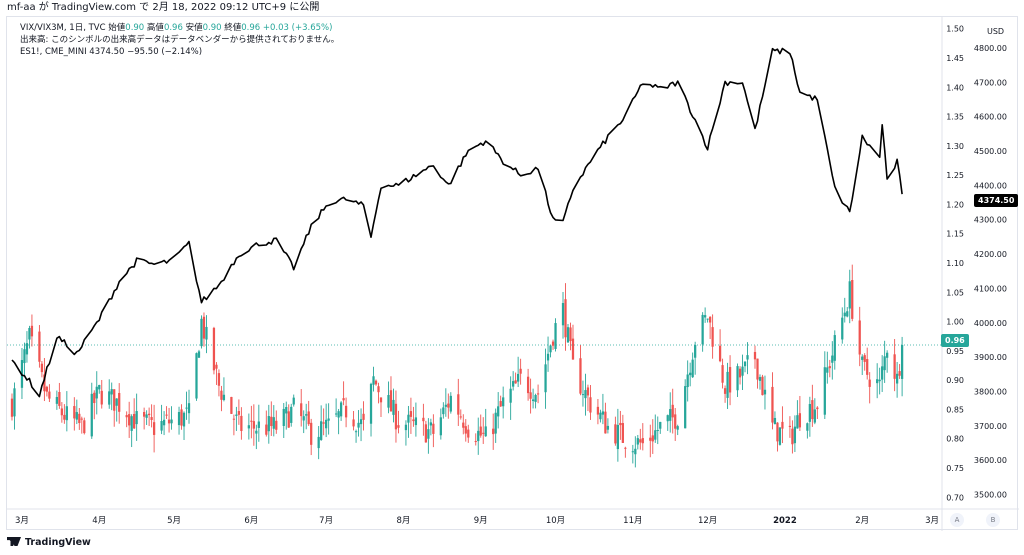  What do you see at coordinates (955, 340) in the screenshot?
I see `ratio-last-price-tag: 0.96` at bounding box center [955, 340].